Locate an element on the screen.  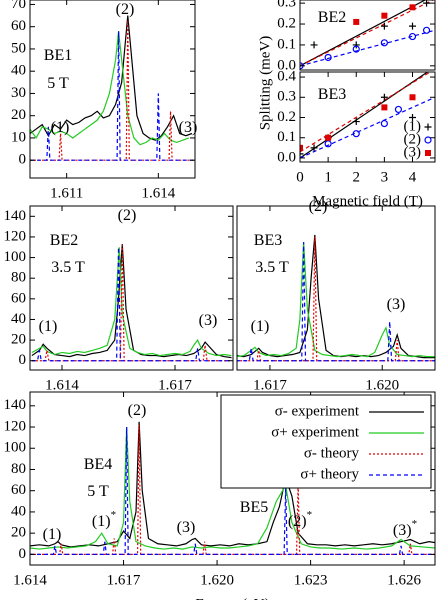
x-tick-label: 1.623 is located at coordinates (311, 580).